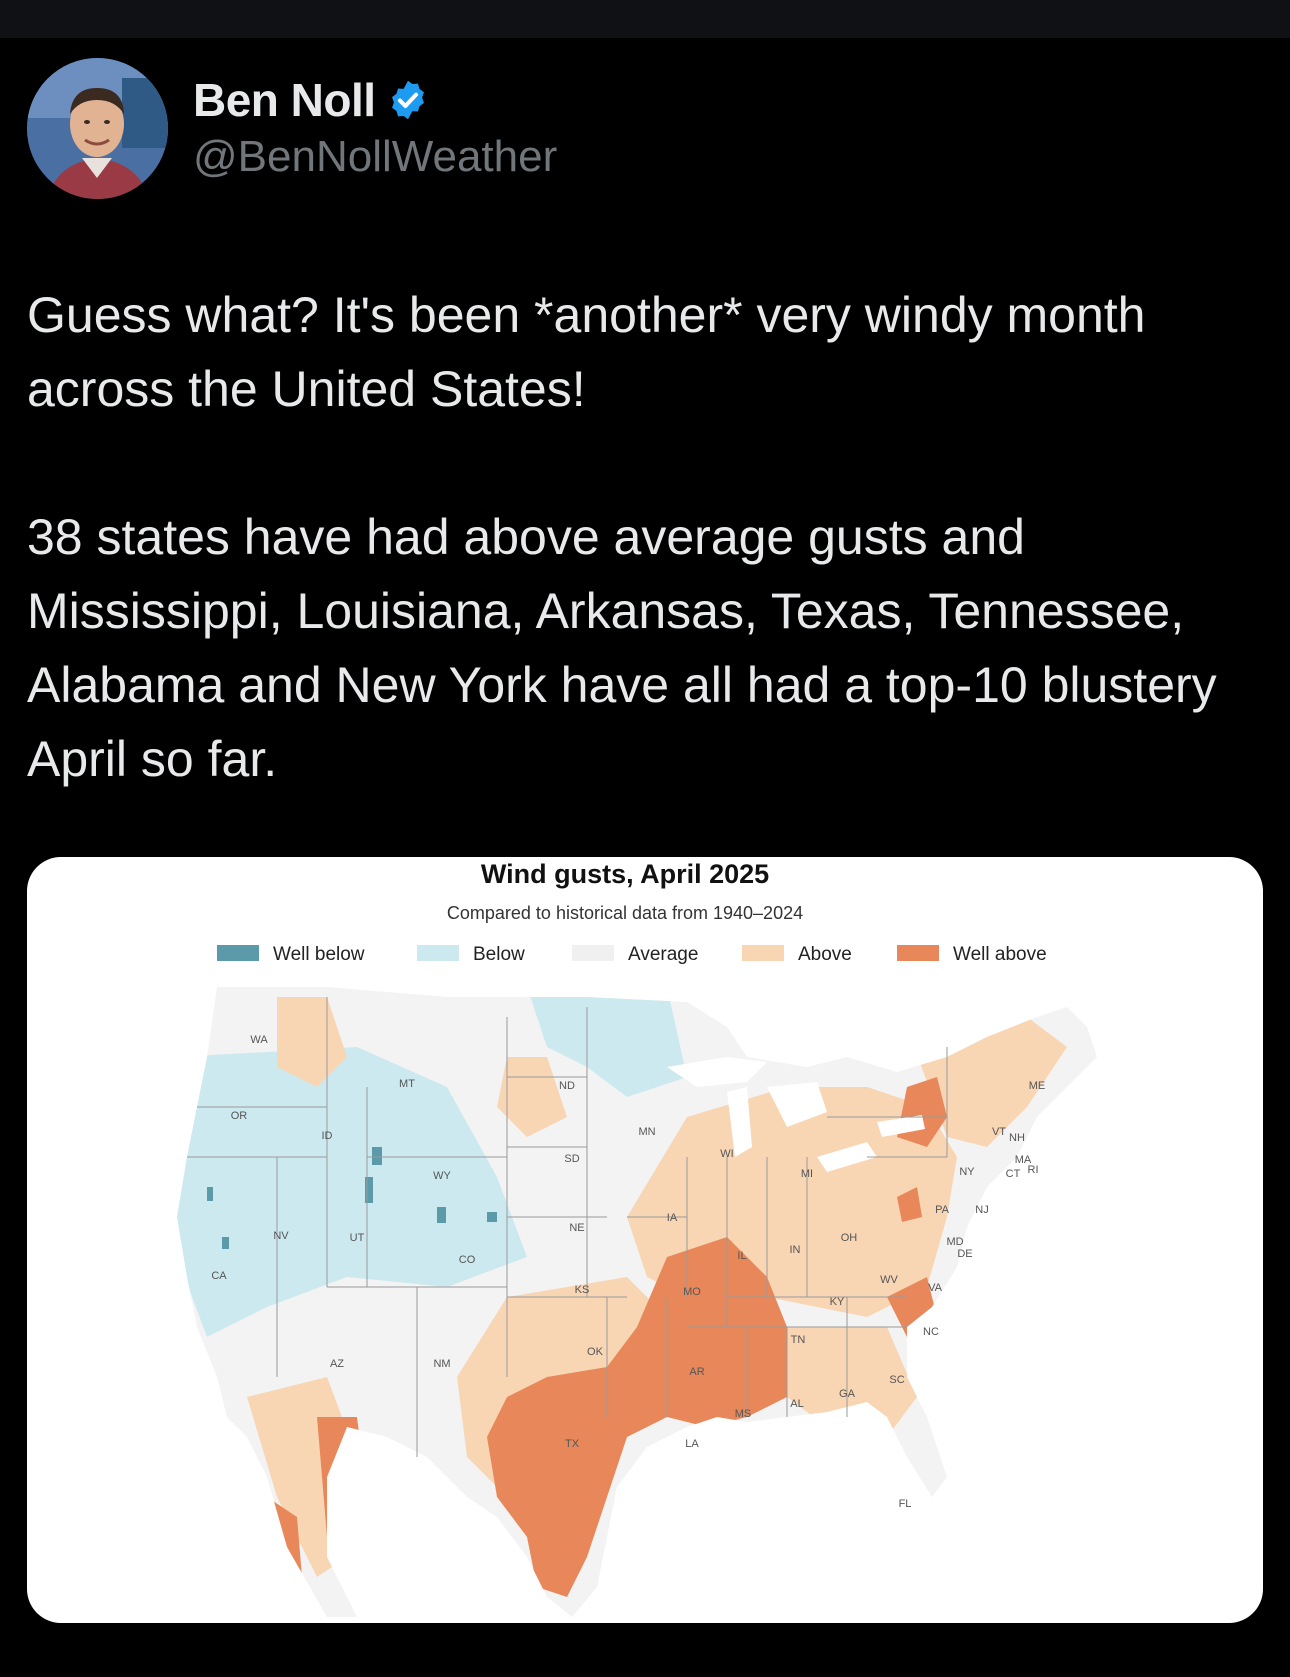 The image size is (1290, 1677). I want to click on state-label-ga: GA, so click(847, 1394).